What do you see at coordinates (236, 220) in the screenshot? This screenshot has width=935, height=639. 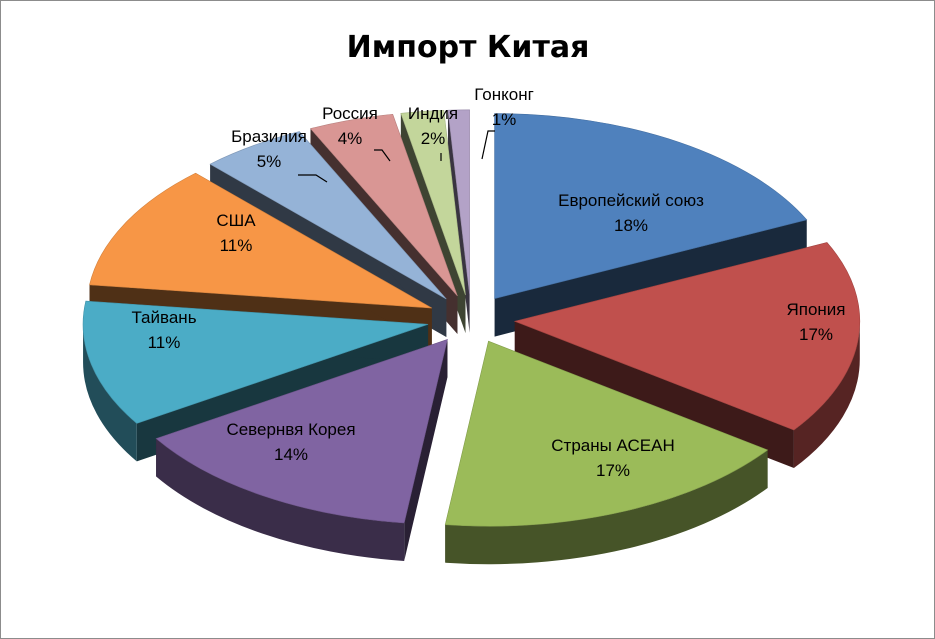 I see `slice-label-5: США` at bounding box center [236, 220].